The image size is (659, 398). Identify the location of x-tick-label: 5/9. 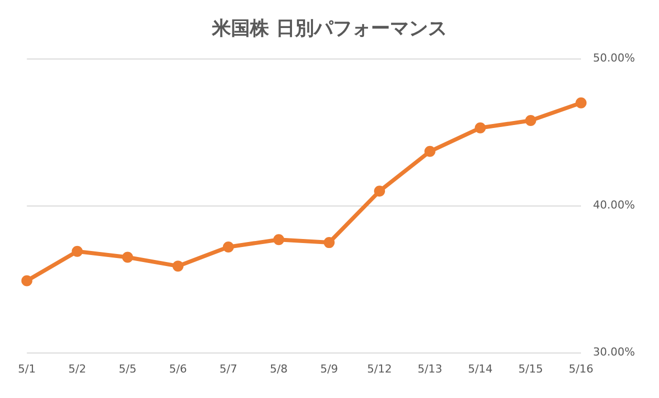
(329, 369).